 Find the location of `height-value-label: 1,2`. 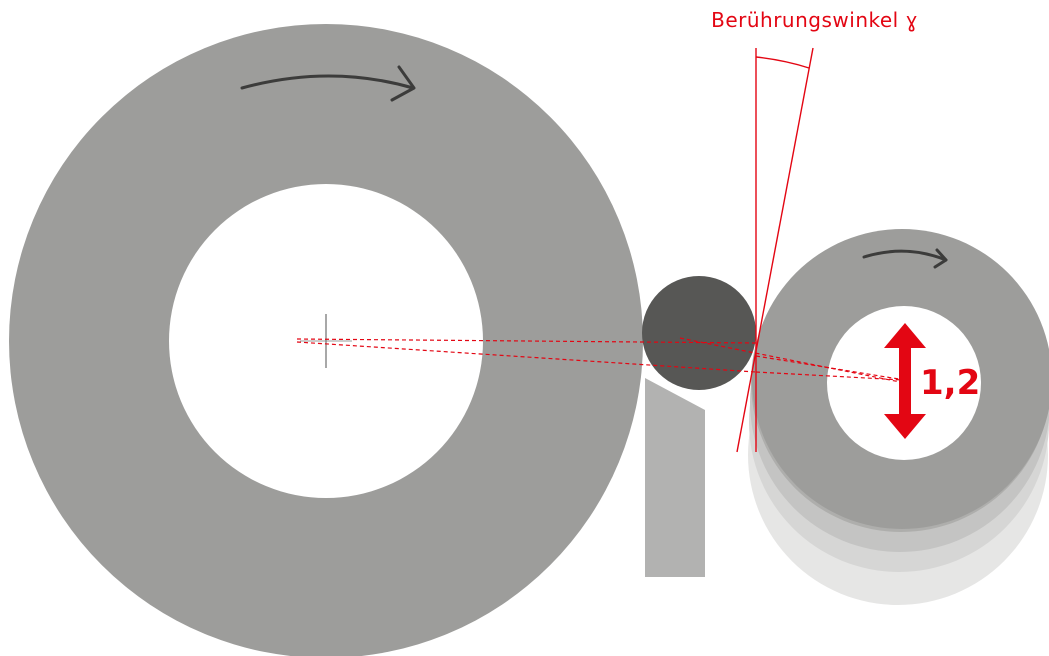

height-value-label: 1,2 is located at coordinates (950, 383).